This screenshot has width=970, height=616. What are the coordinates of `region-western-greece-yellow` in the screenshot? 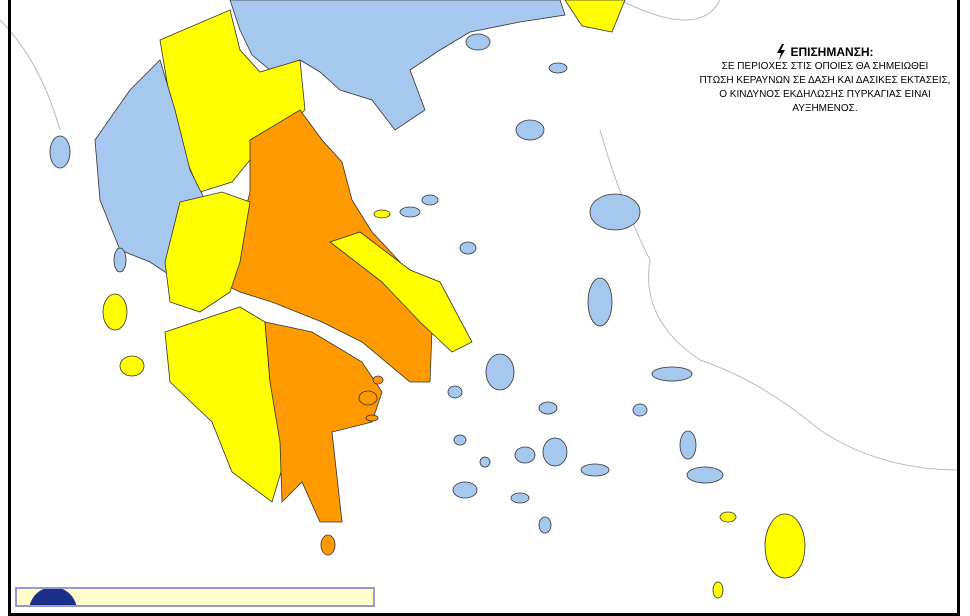 It's located at (207, 252).